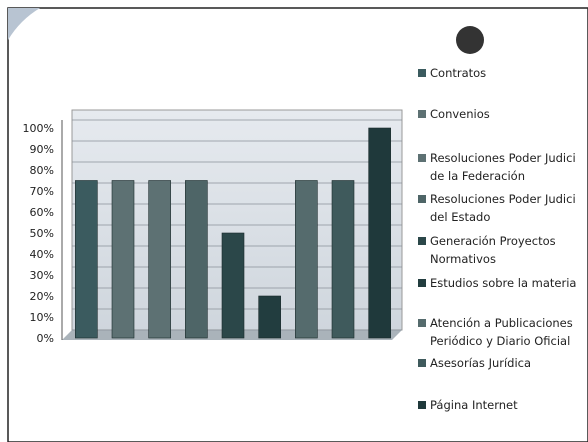  I want to click on legend-entry: Asesorías Jurídica, so click(503, 363).